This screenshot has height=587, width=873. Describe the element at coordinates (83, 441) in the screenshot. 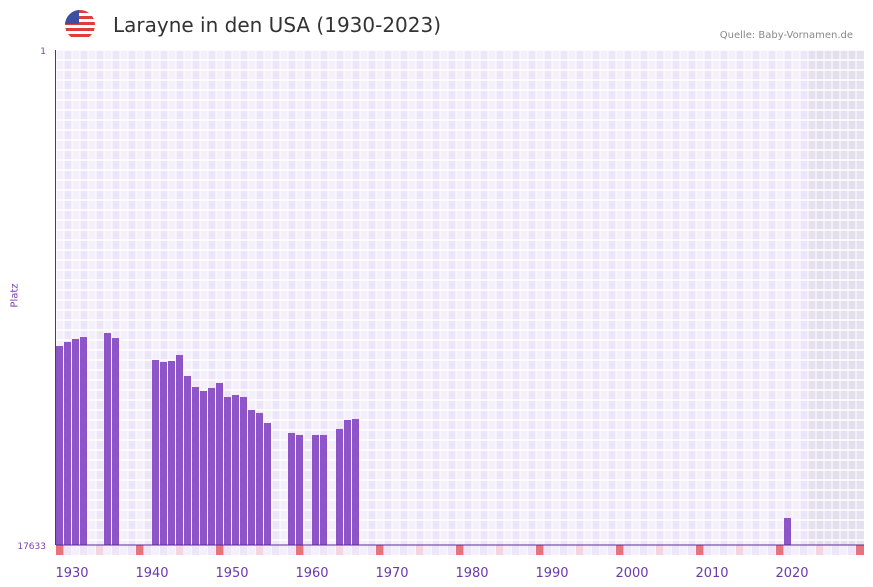

I see `bar-1933` at that location.